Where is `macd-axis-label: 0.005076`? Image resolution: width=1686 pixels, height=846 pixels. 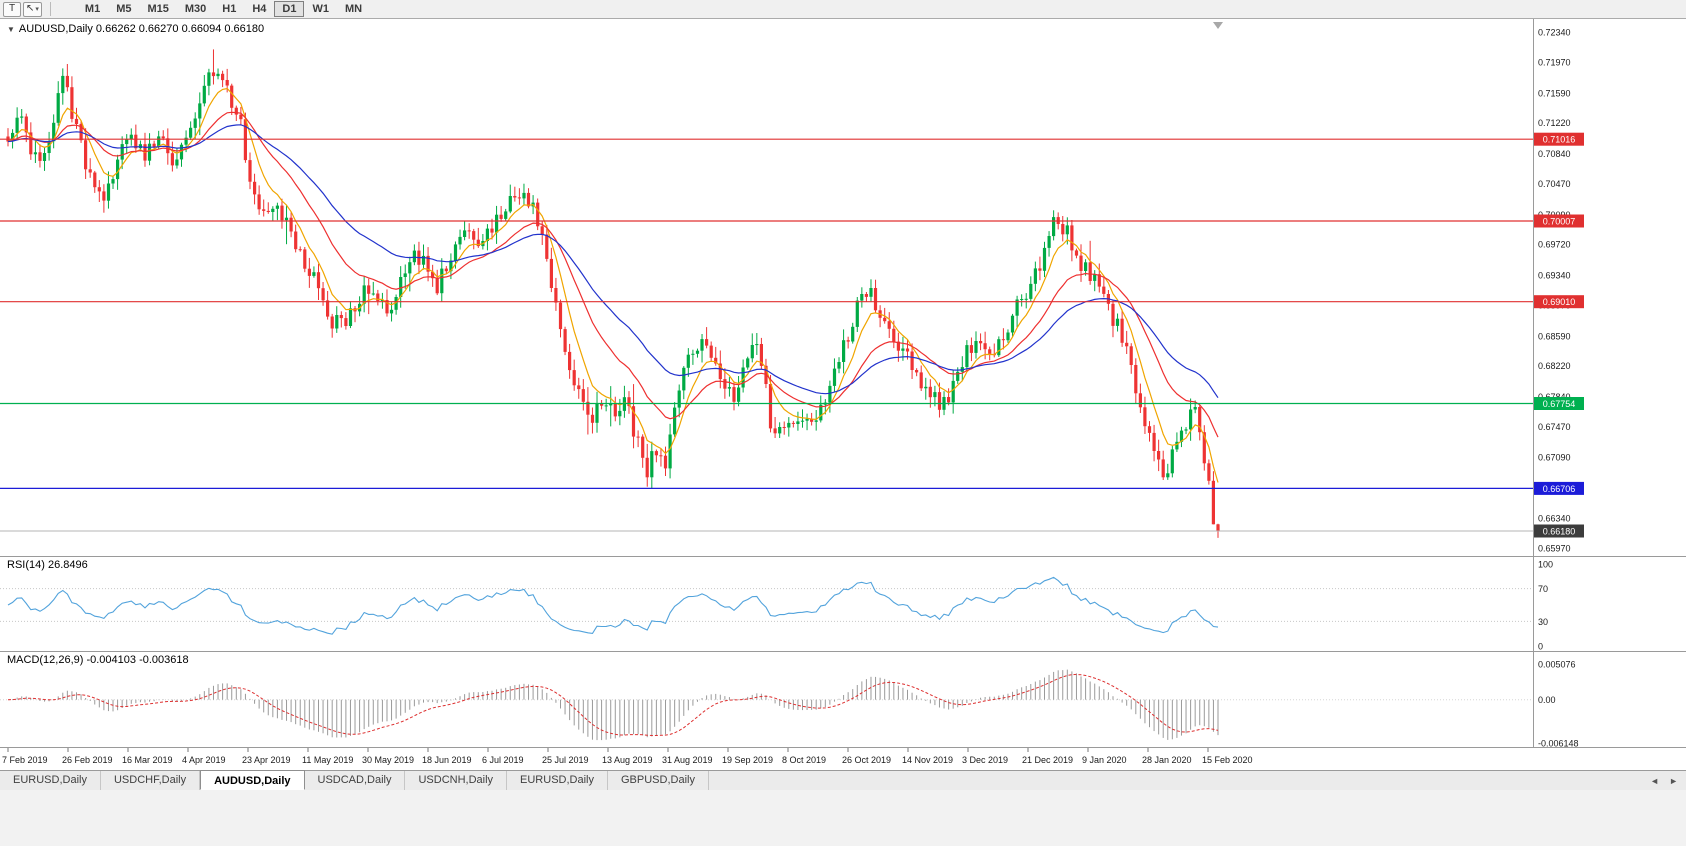 macd-axis-label: 0.005076 is located at coordinates (1557, 665).